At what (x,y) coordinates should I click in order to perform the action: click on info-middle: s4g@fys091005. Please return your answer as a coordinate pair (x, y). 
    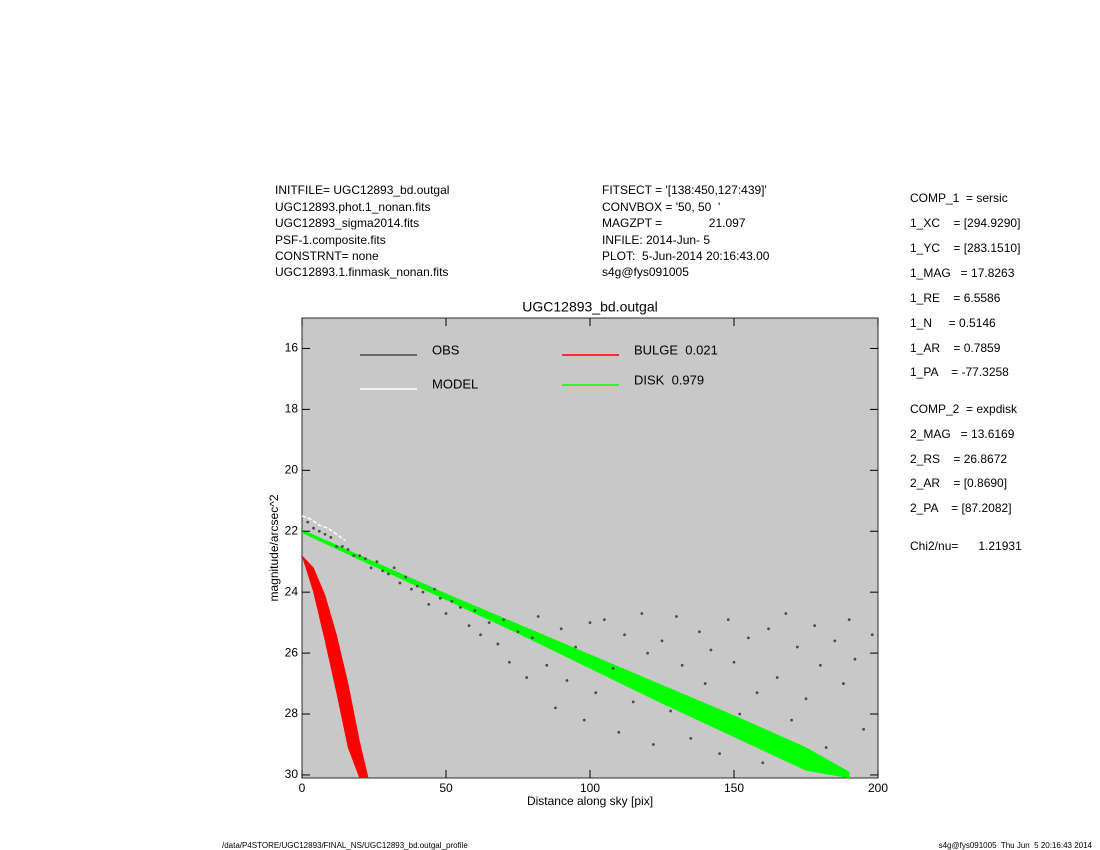
    Looking at the image, I should click on (645, 272).